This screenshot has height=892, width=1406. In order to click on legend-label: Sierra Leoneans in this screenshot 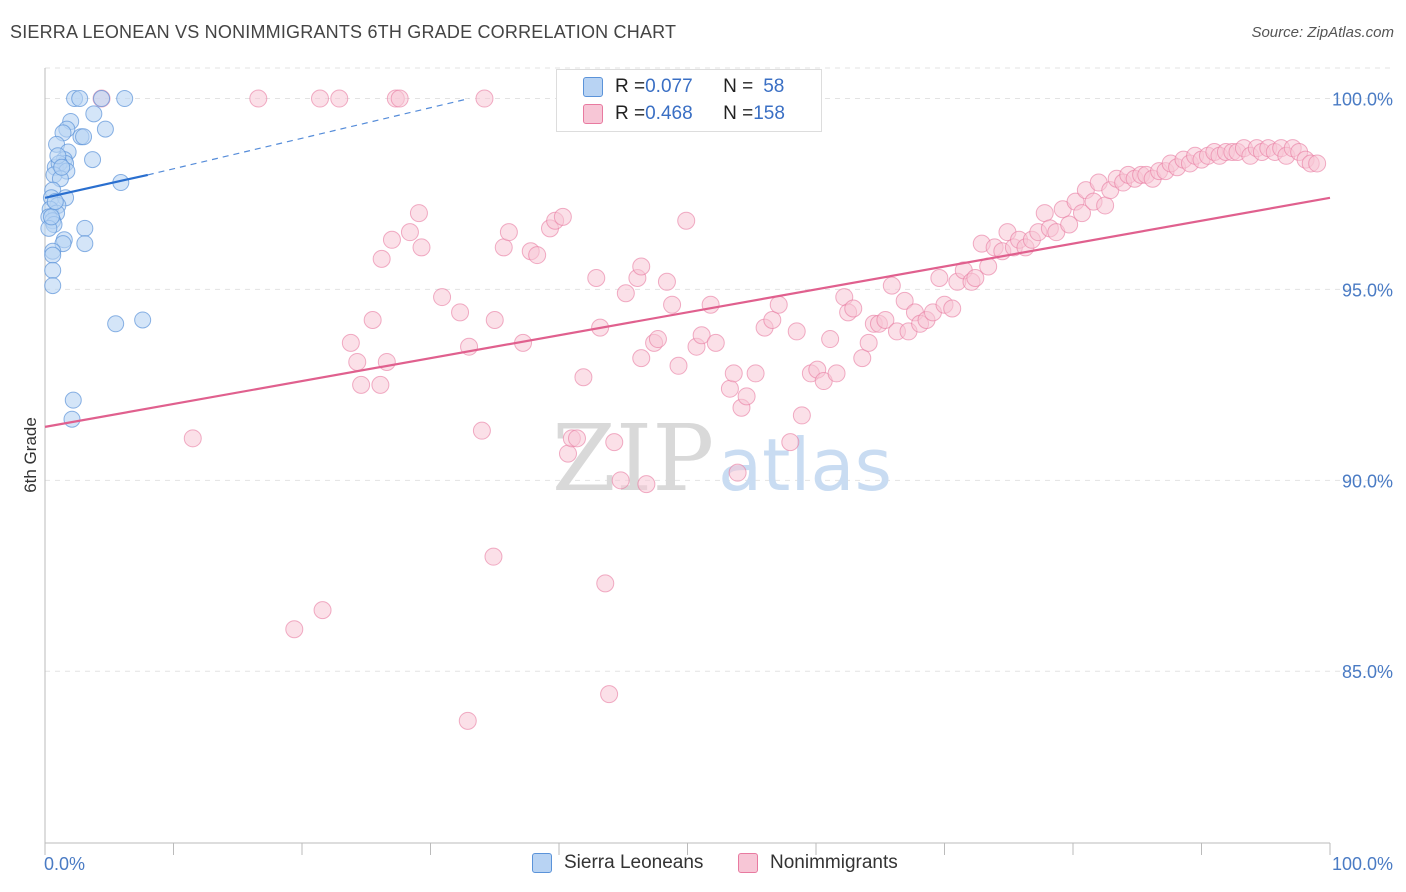, I will do `click(634, 862)`.